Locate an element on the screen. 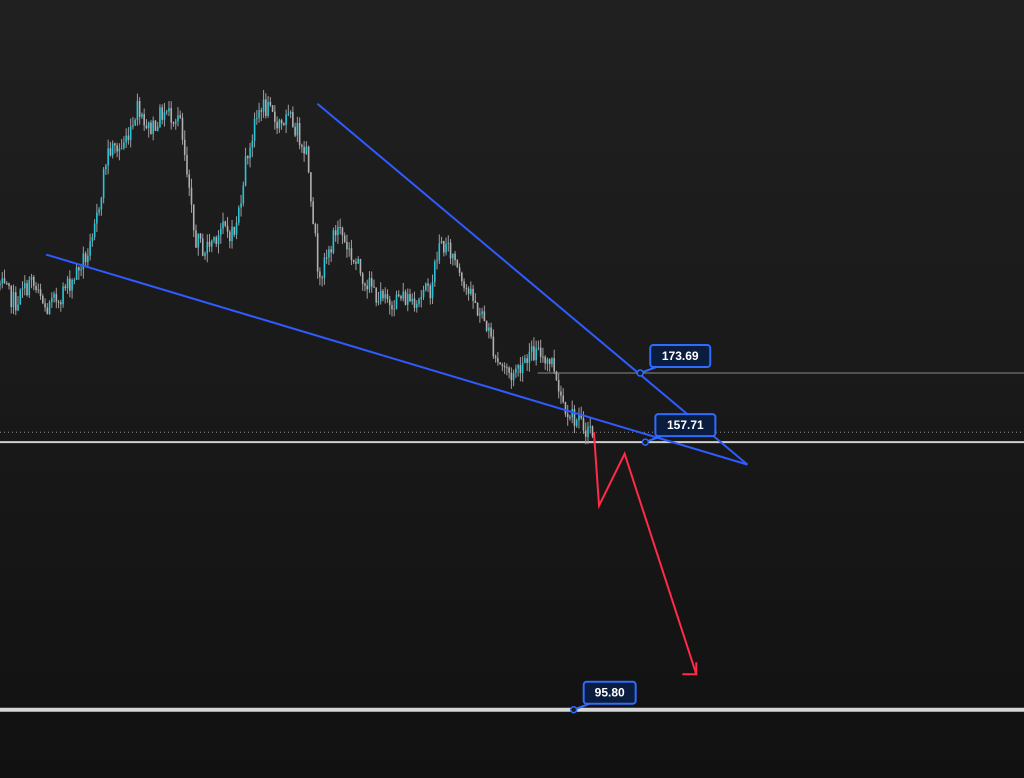 This screenshot has width=1024, height=778. price-label-95.80: 95.80 is located at coordinates (603, 697).